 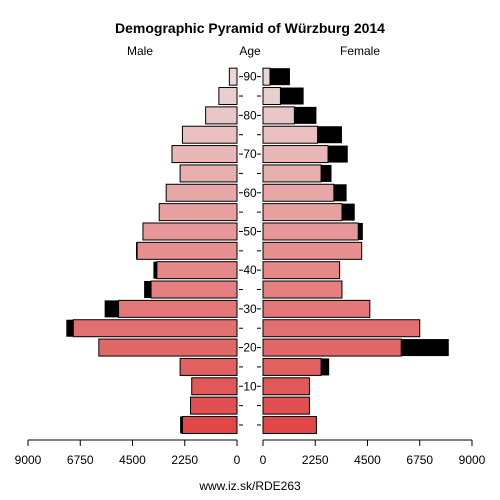 What do you see at coordinates (249, 486) in the screenshot?
I see `footer-url: www.iz.sk/RDE263` at bounding box center [249, 486].